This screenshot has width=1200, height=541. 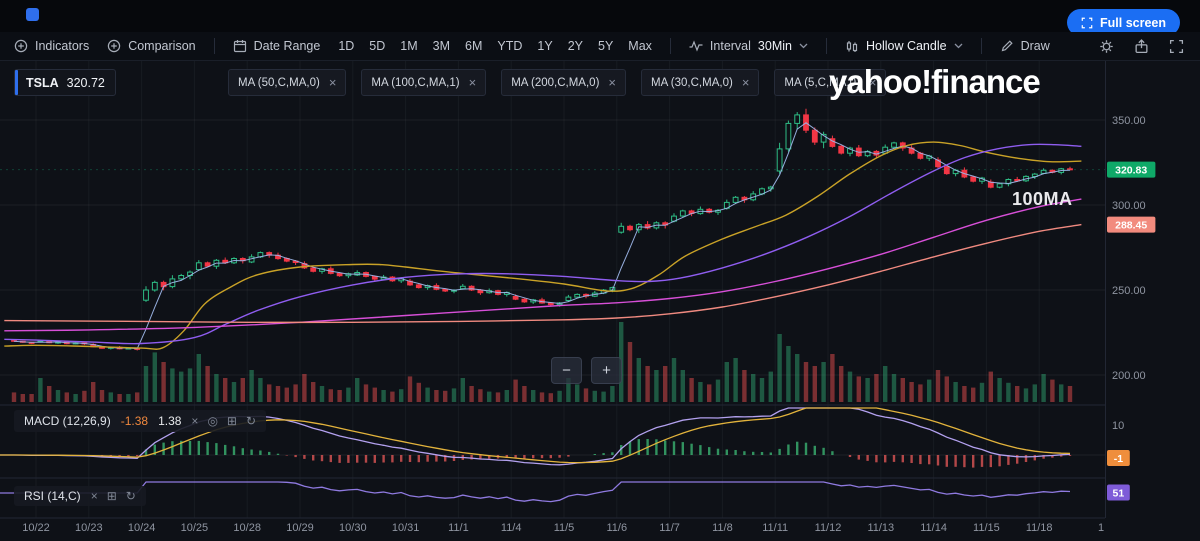 I want to click on svg-text: 10/24, so click(x=142, y=528).